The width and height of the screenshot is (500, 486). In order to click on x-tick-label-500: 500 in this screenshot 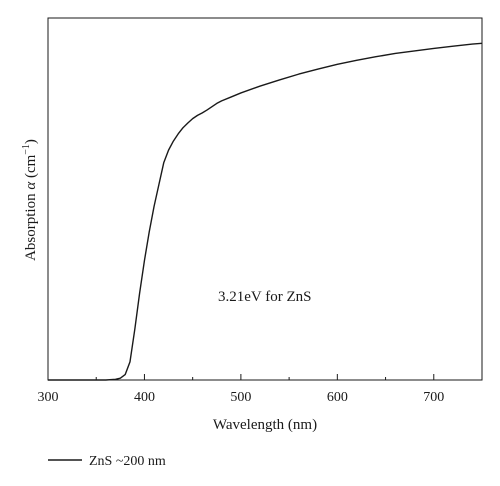, I will do `click(240, 397)`.